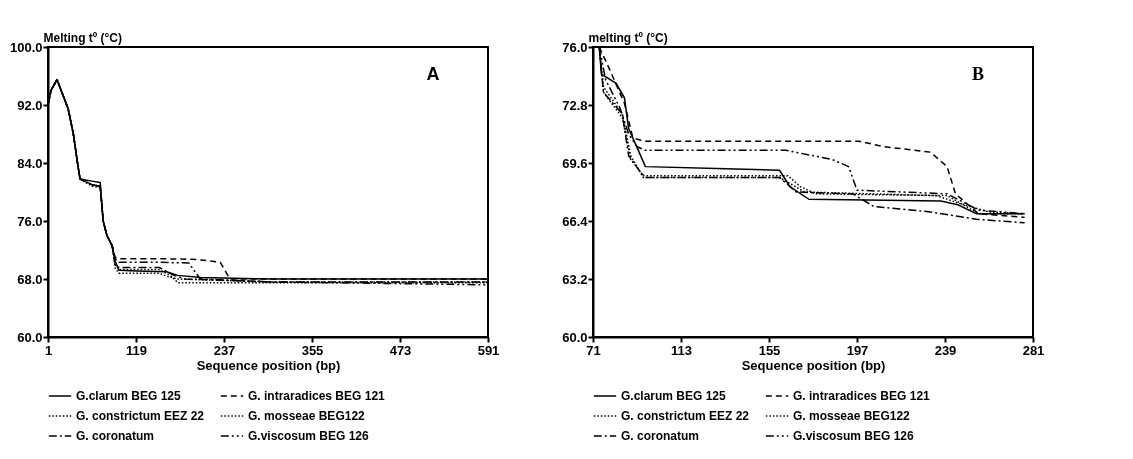 This screenshot has height=459, width=1133. Describe the element at coordinates (1033, 350) in the screenshot. I see `x-tick-label: 281` at that location.